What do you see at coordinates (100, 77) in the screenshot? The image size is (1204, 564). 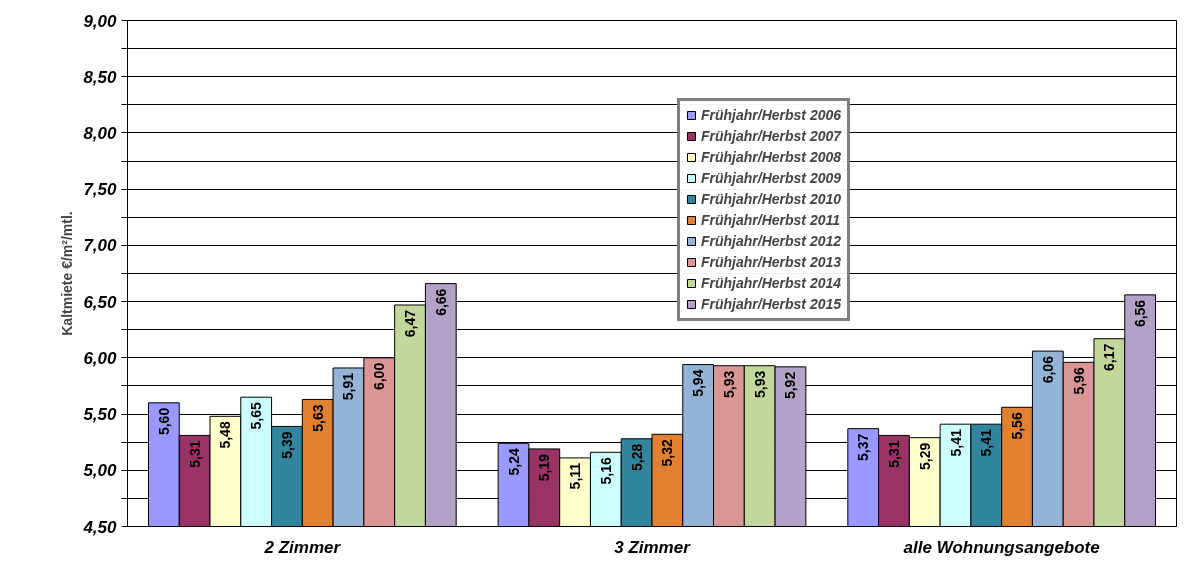 I see `y-tick-label: 8,50` at bounding box center [100, 77].